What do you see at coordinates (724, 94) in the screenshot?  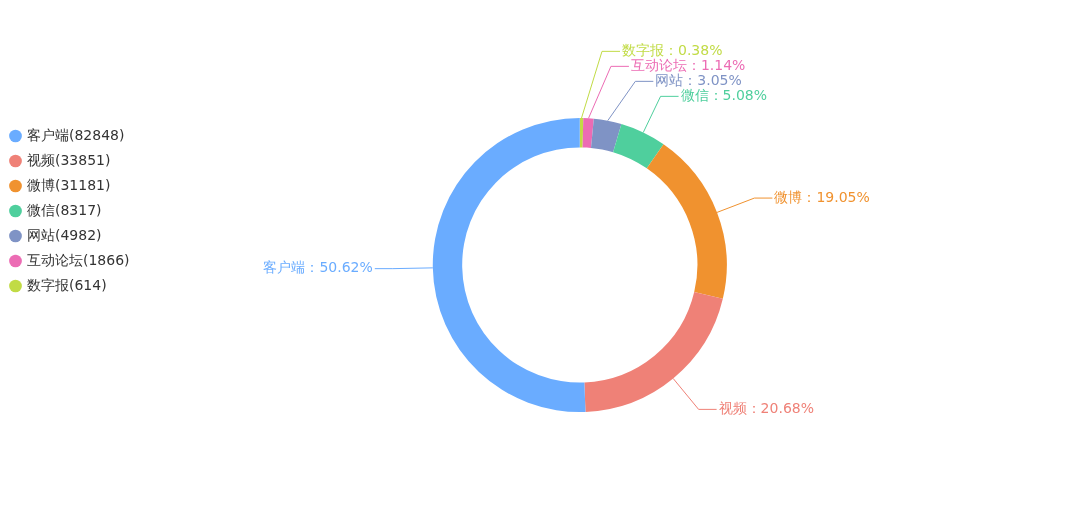 I see `data-label: 微信：5.08%` at bounding box center [724, 94].